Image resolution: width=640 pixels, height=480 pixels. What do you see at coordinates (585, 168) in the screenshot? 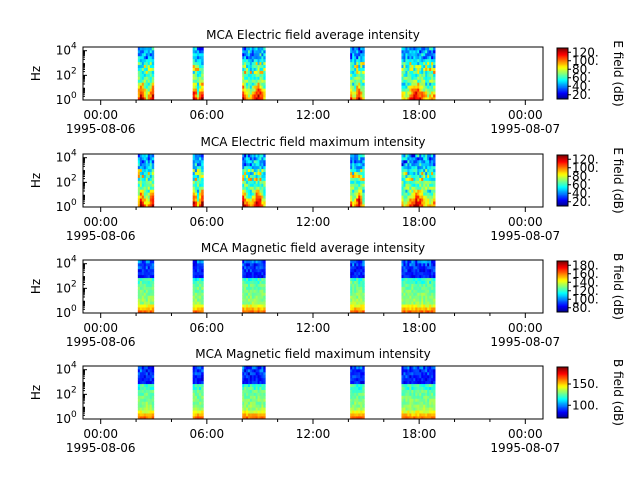
I see `colorbar-tick-label: 100.` at bounding box center [585, 168].